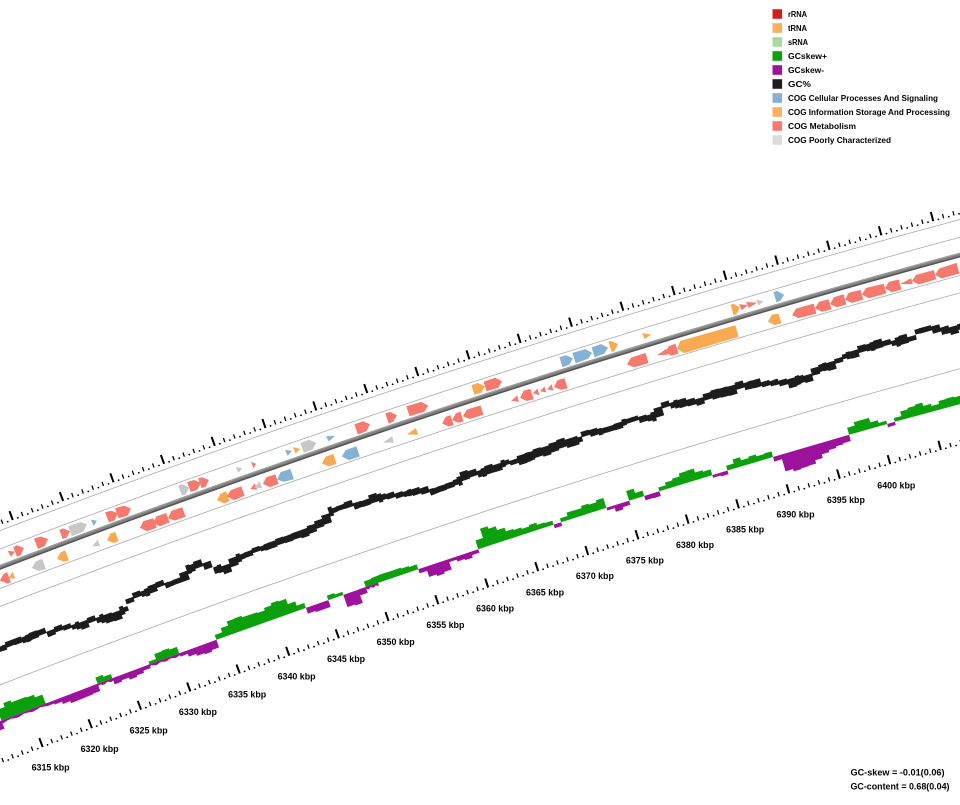  I want to click on svg-text: COG Poorly Characterized, so click(839, 140).